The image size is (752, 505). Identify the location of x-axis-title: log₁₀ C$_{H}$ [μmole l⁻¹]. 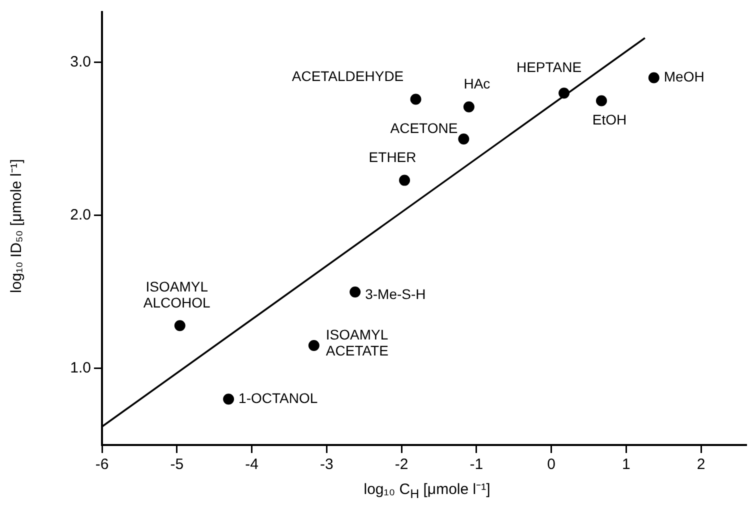
(427, 490).